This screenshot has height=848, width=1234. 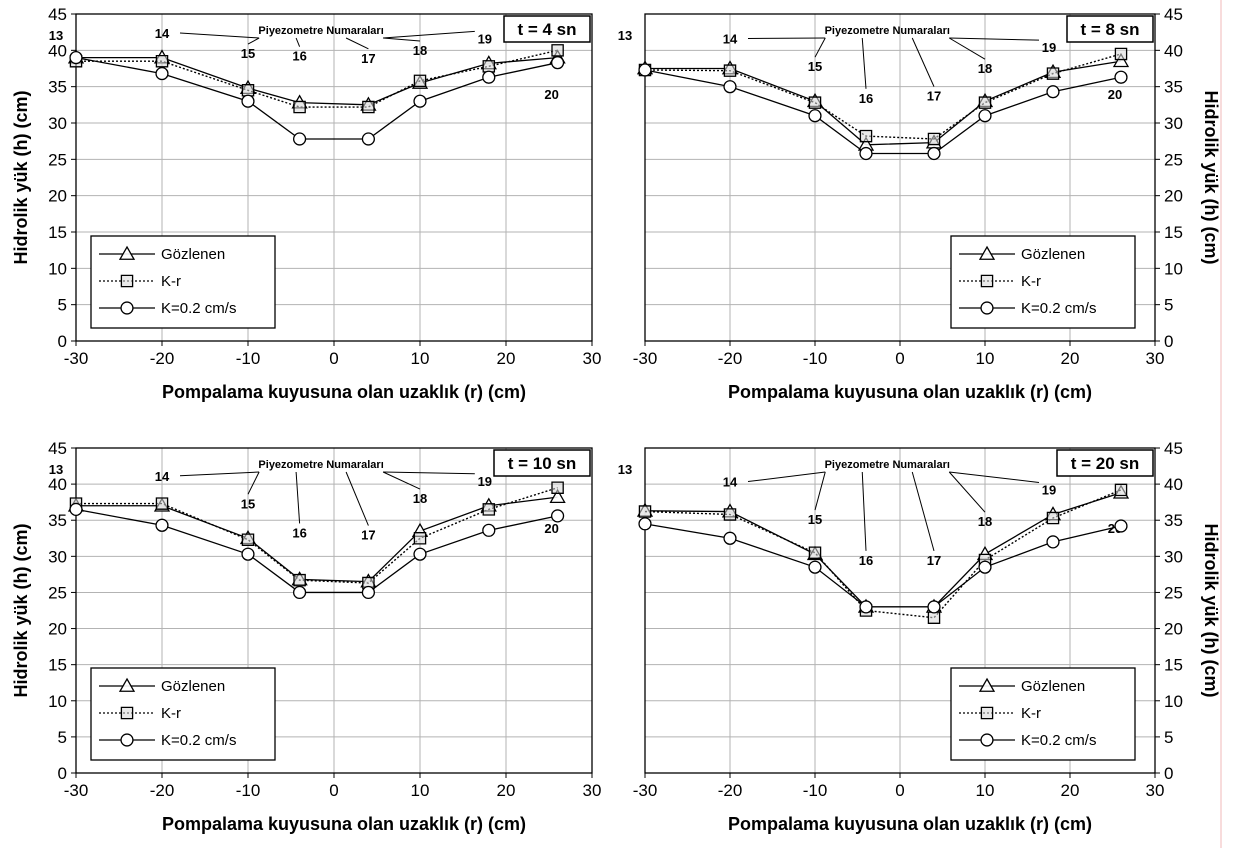 I want to click on y-tick-label: 40, so click(x=1173, y=50).